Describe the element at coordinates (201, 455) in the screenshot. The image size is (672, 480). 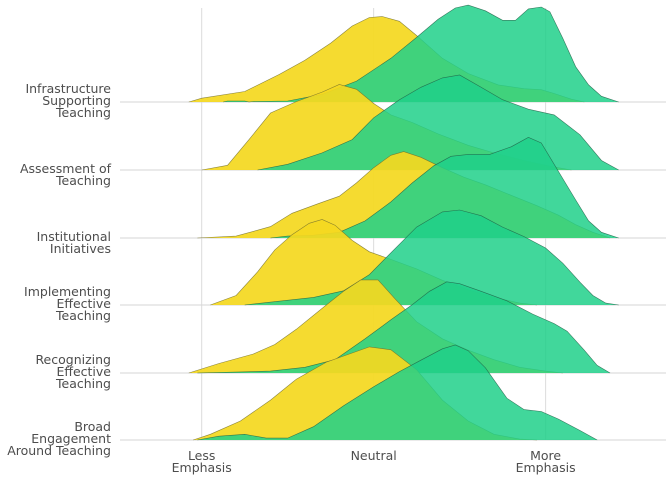
I see `x-tick-label-line: Less` at that location.